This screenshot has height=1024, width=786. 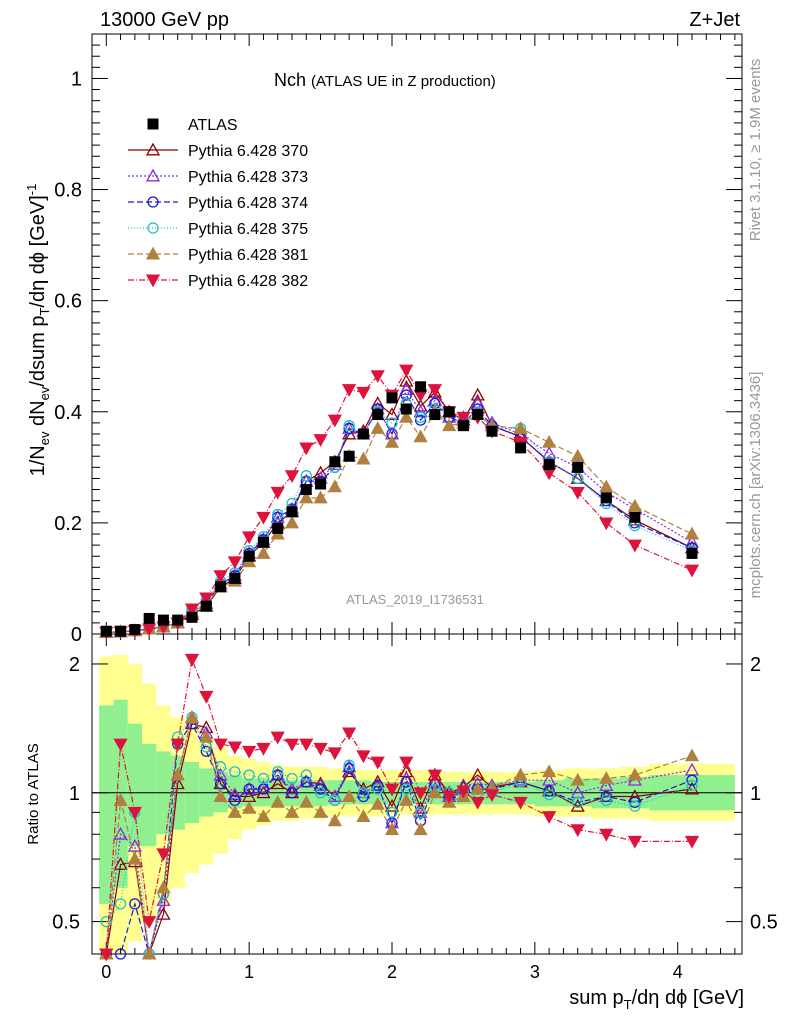 What do you see at coordinates (248, 151) in the screenshot?
I see `legend-label: Pythia 6.428 370` at bounding box center [248, 151].